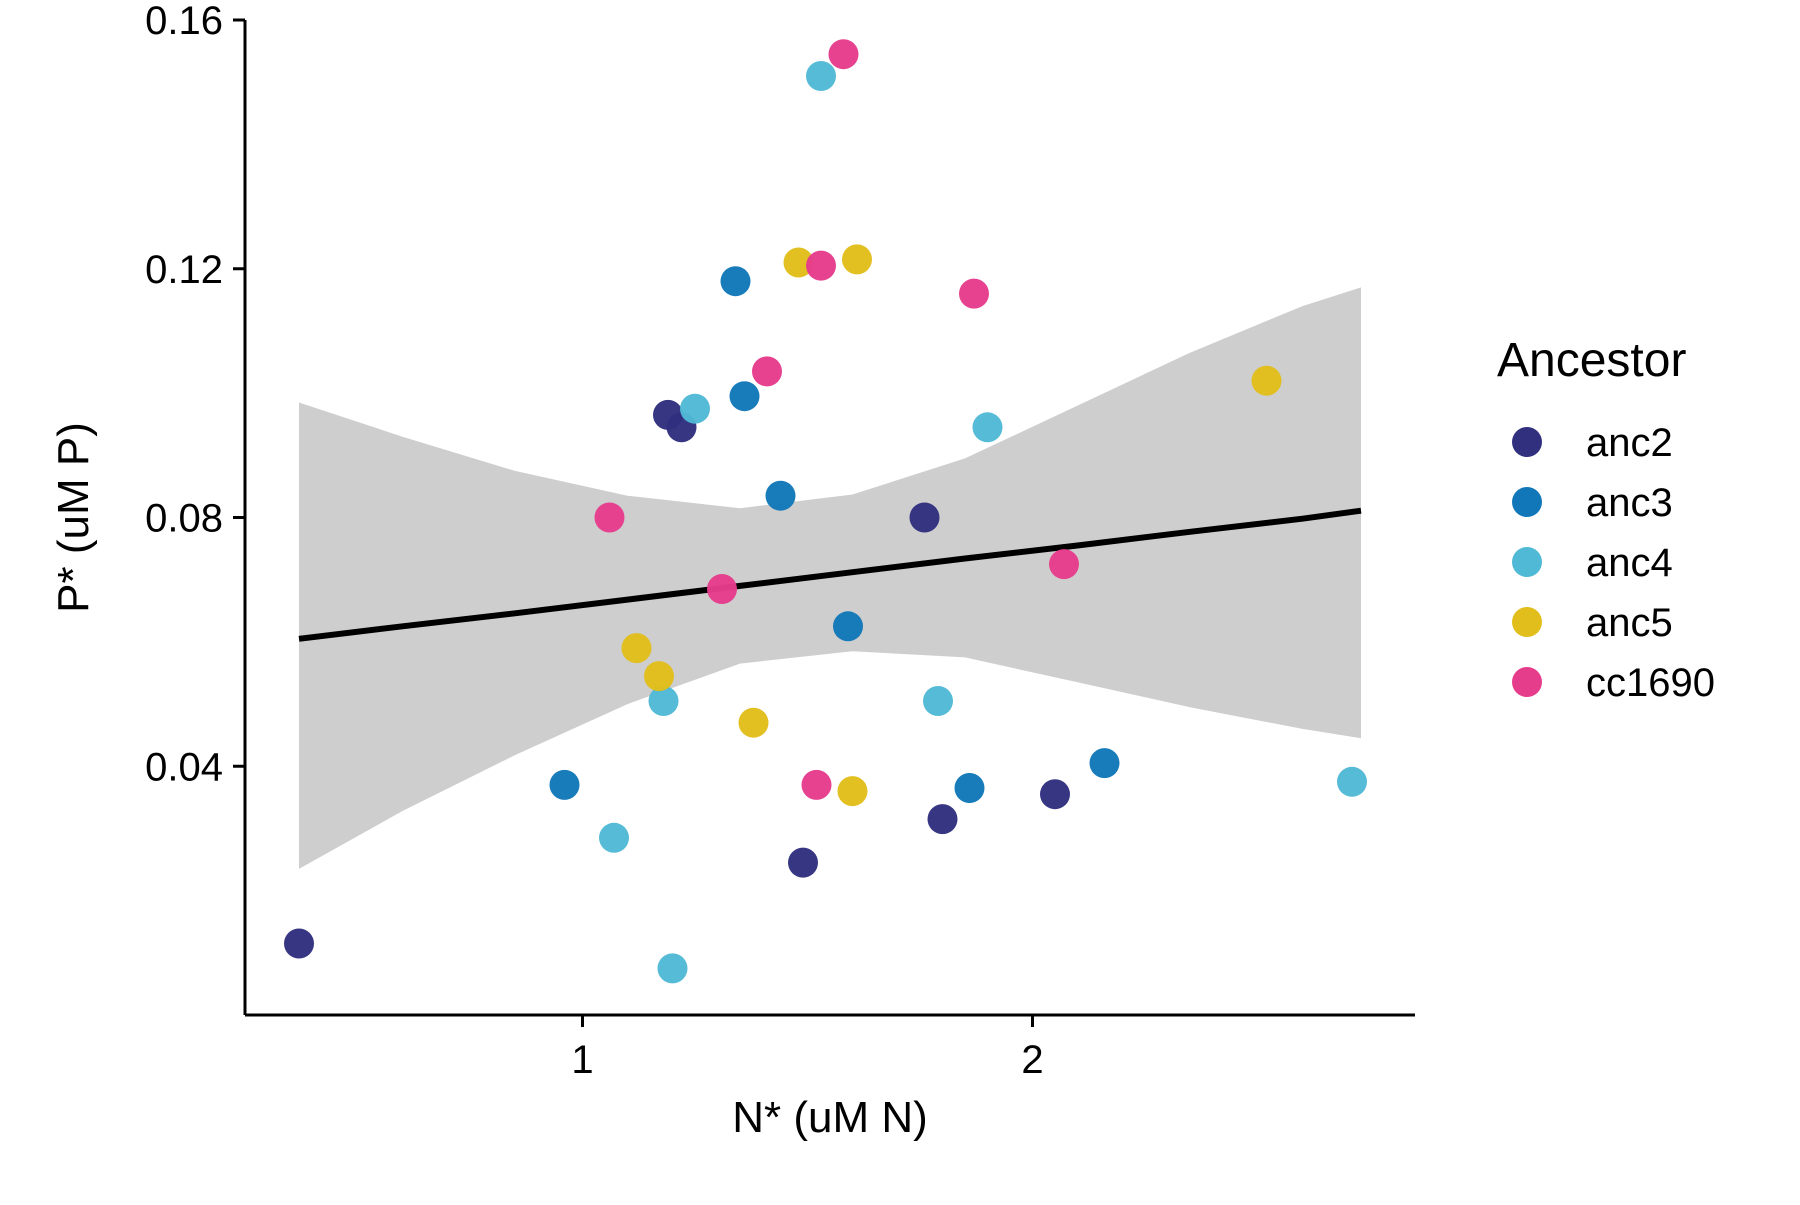 This screenshot has height=1205, width=1800. What do you see at coordinates (582, 1060) in the screenshot?
I see `x-tick-label: 1` at bounding box center [582, 1060].